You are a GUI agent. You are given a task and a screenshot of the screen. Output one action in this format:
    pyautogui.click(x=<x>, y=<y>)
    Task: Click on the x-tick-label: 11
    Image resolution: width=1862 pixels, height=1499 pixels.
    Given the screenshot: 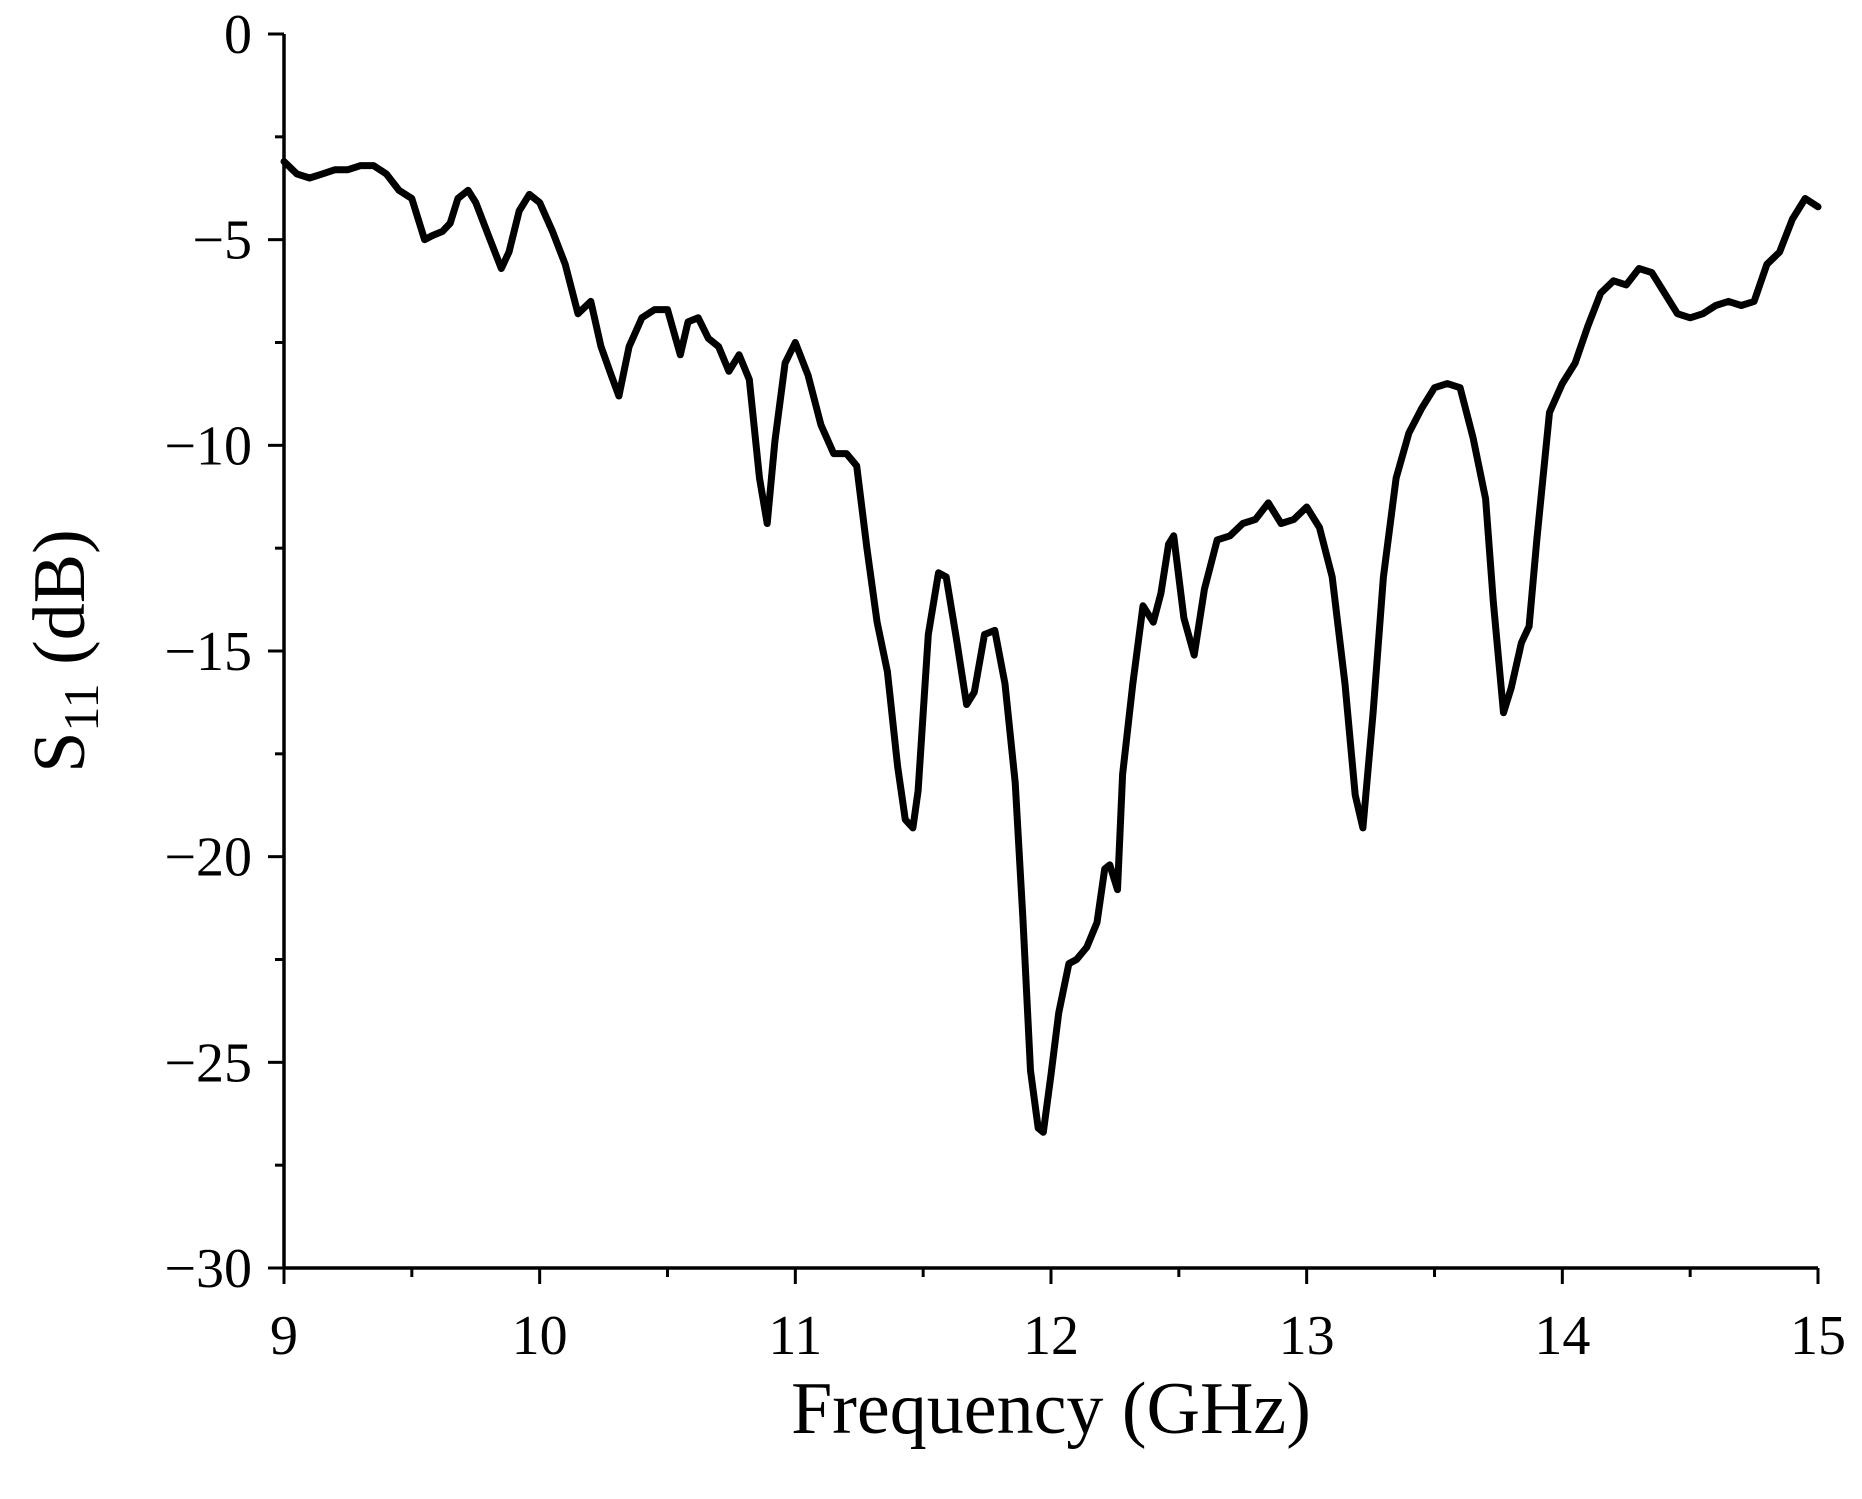 What is the action you would take?
    pyautogui.click(x=795, y=1336)
    